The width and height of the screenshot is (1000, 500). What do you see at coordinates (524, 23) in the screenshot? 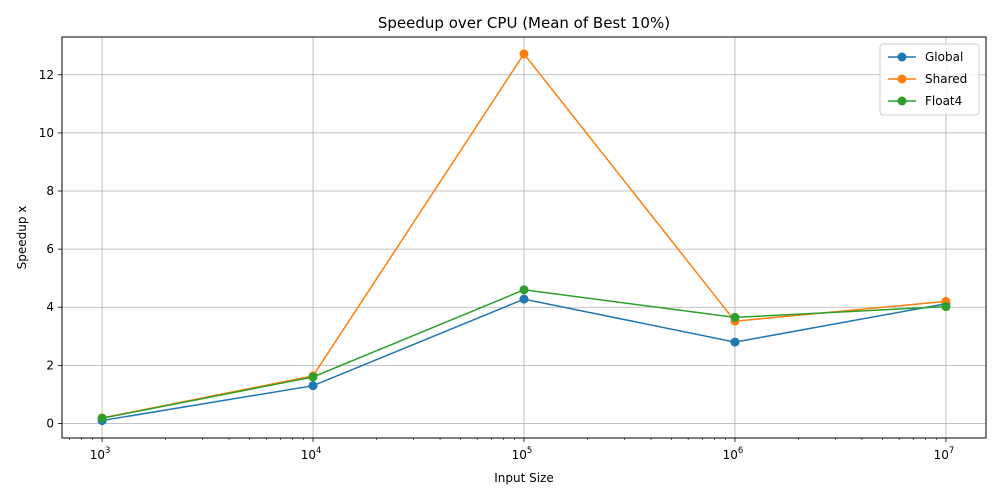
I see `chart-title: Speedup over CPU (Mean of Best 10%)` at bounding box center [524, 23].